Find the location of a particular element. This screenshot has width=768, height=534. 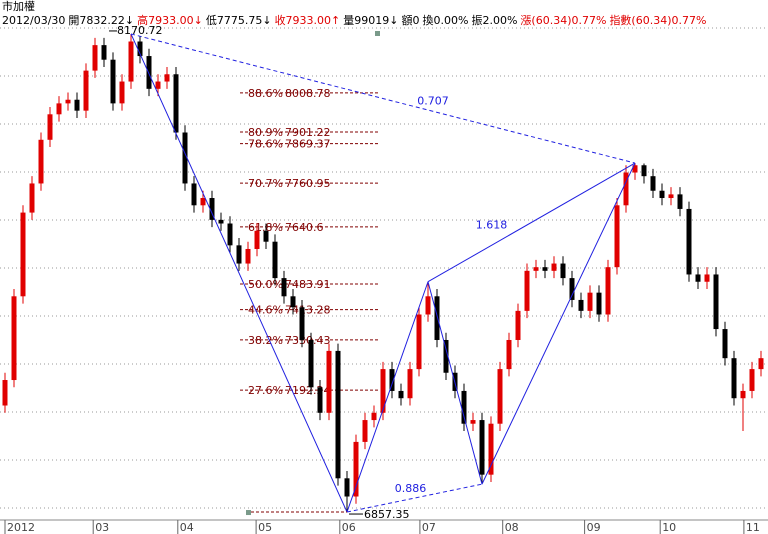

fib-pct: 78.6% is located at coordinates (265, 144).